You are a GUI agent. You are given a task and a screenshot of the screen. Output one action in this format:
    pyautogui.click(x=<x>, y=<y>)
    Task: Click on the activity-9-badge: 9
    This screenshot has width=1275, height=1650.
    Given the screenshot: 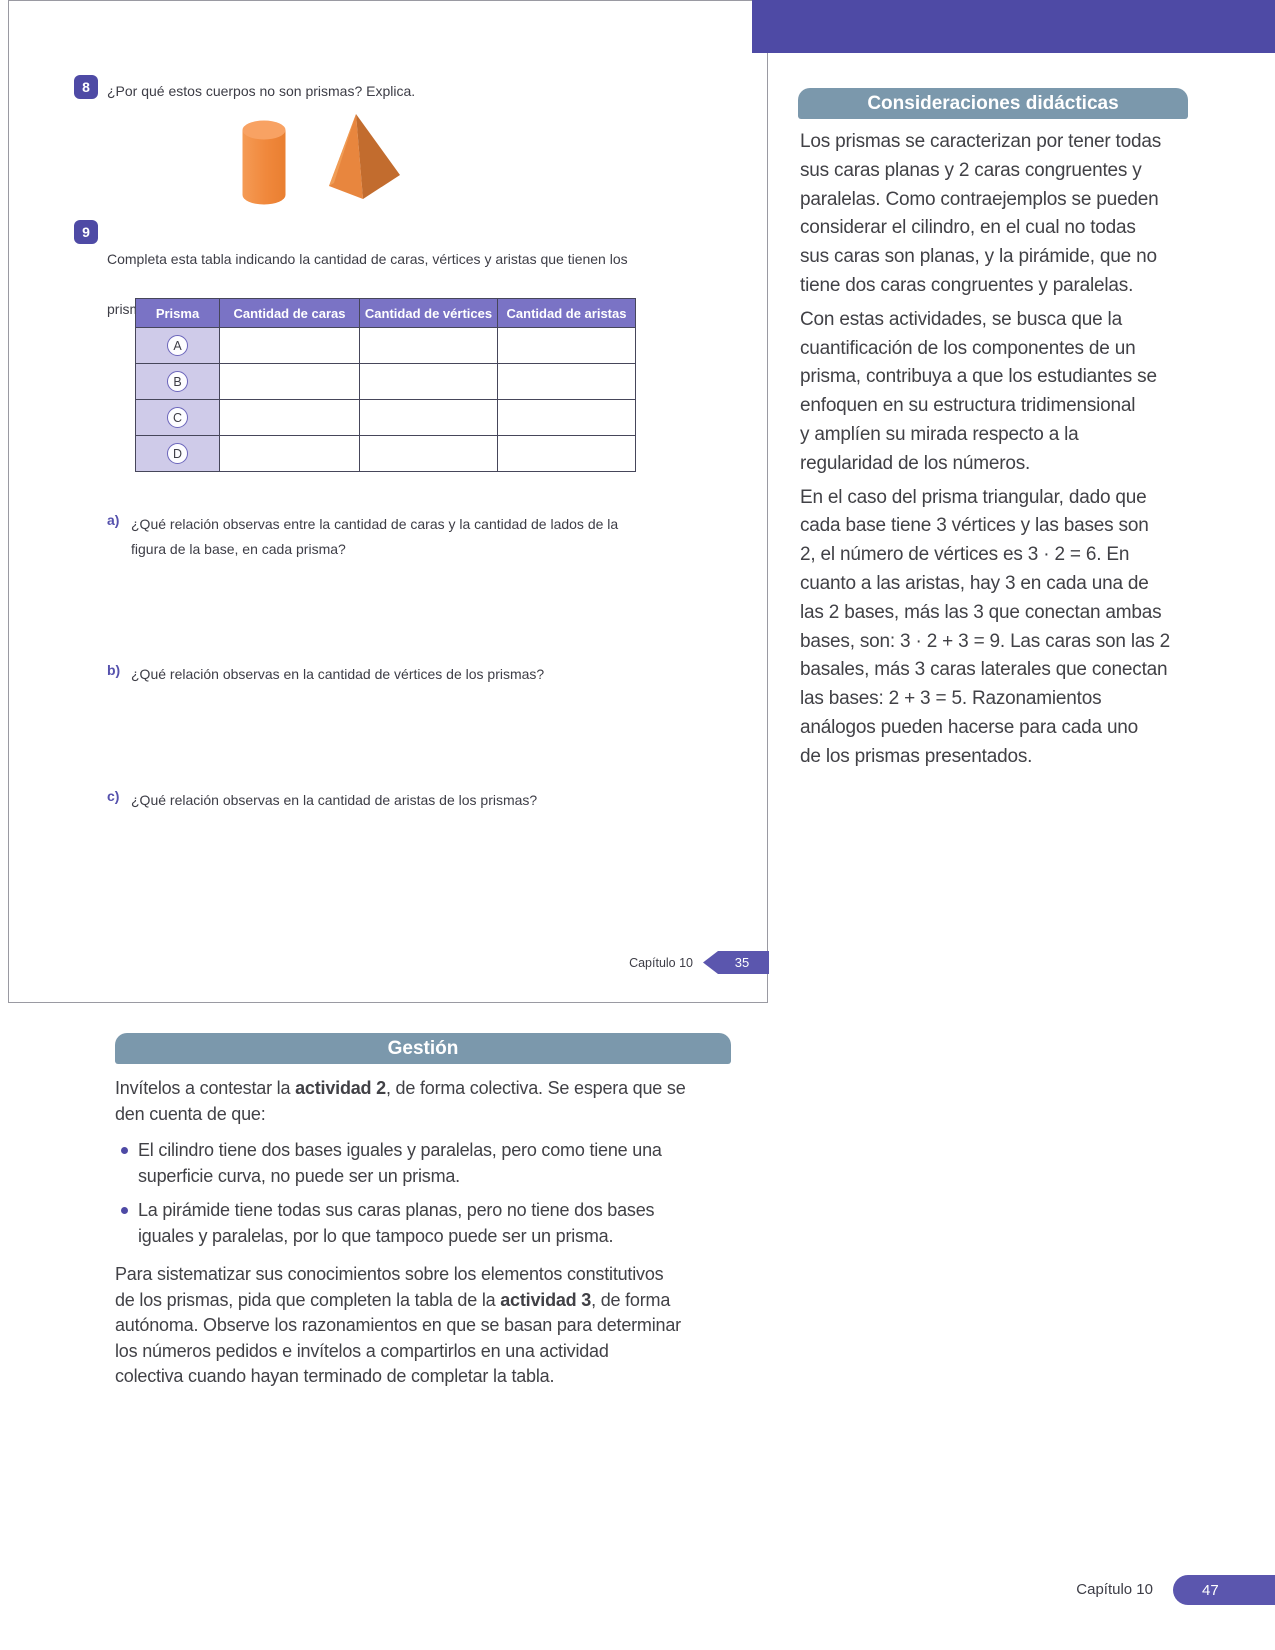 What is the action you would take?
    pyautogui.click(x=86, y=232)
    